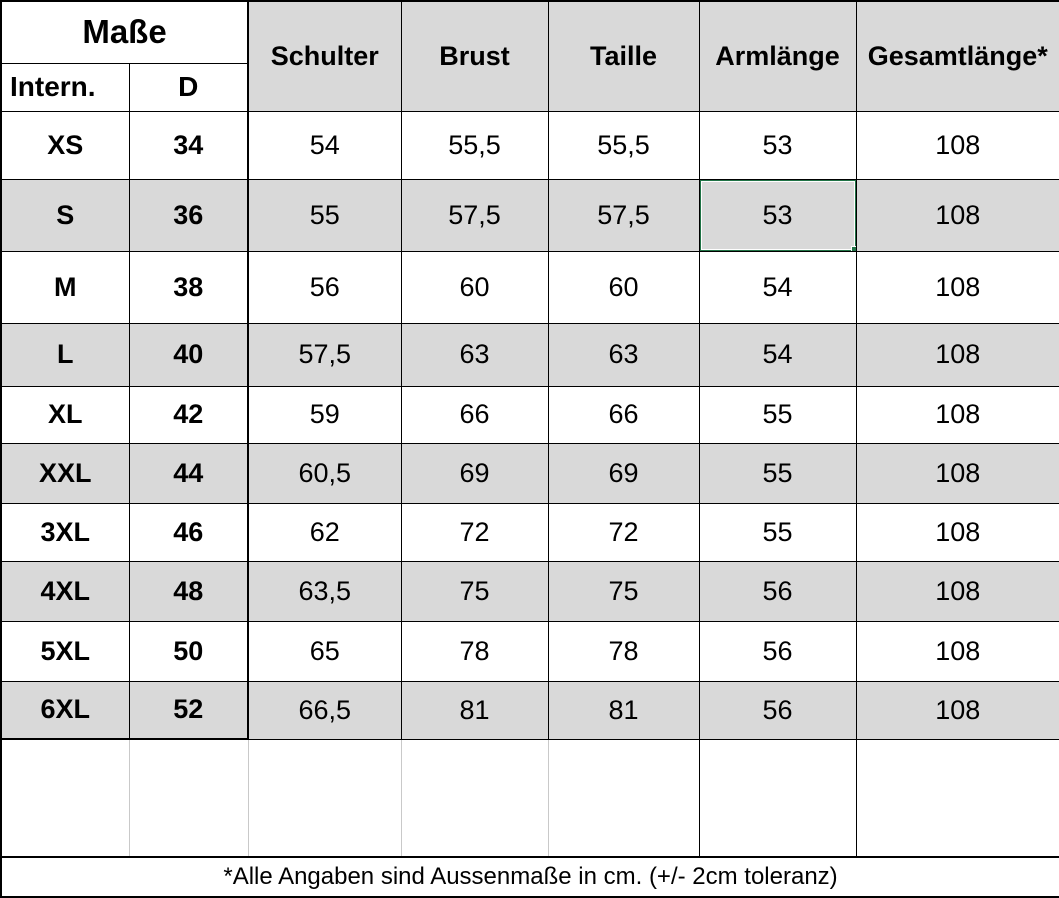 The height and width of the screenshot is (898, 1059). I want to click on value-cell: 66,5, so click(324, 710).